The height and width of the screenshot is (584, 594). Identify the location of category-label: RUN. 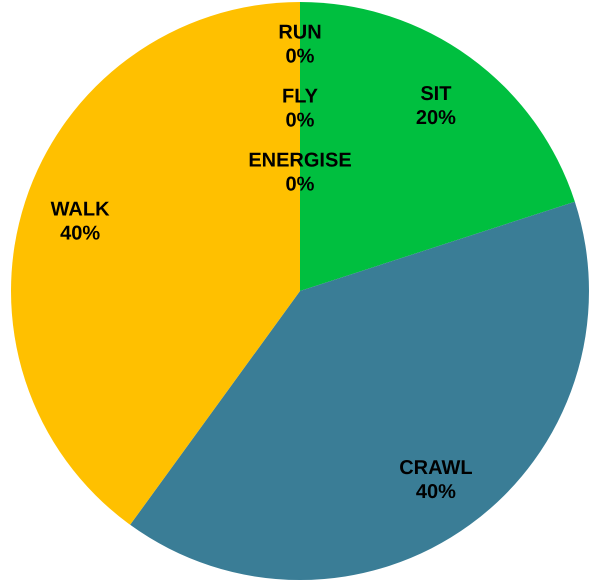
(300, 32).